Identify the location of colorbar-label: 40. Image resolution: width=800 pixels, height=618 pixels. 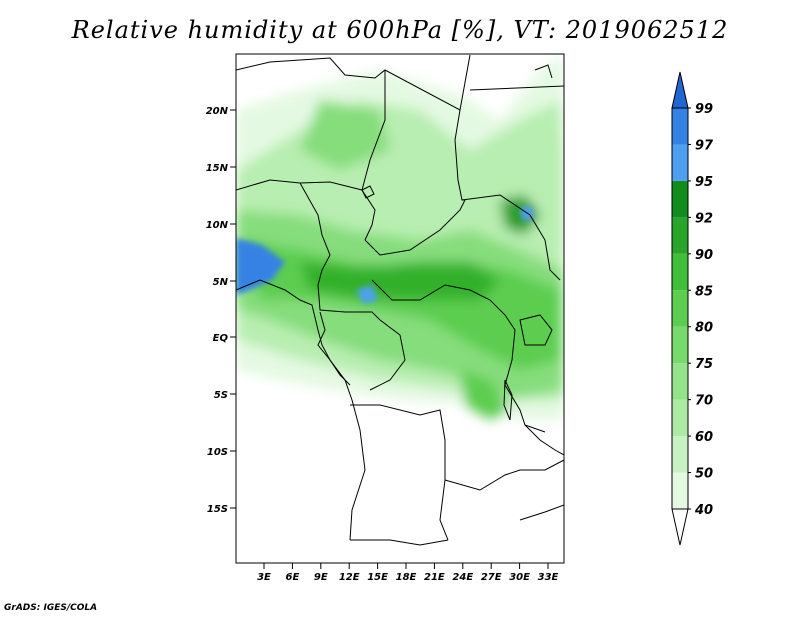
(703, 510).